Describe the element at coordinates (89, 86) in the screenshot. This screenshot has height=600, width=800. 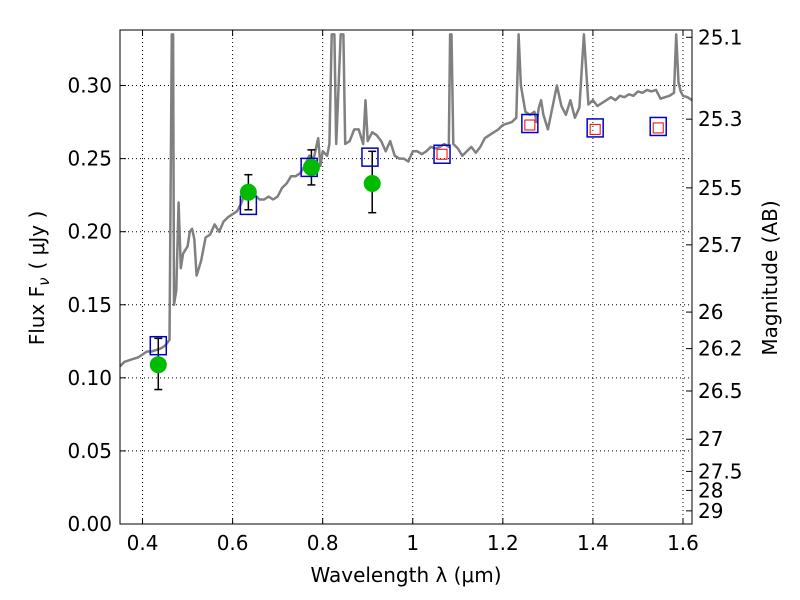
I see `y-tick-label: 0.30` at that location.